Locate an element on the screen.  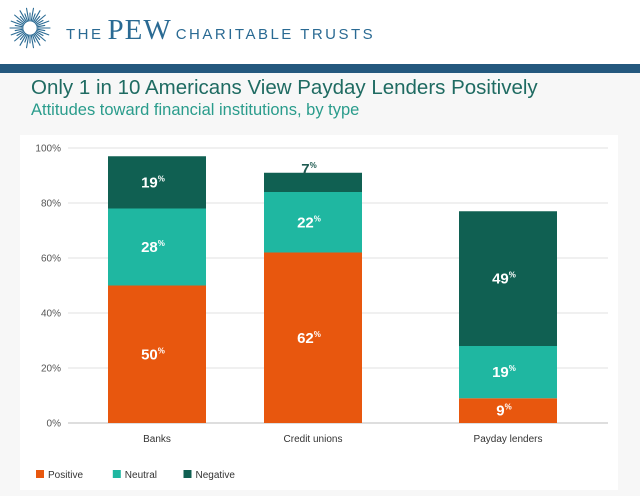
legend-label-neutral: Neutral is located at coordinates (141, 475).